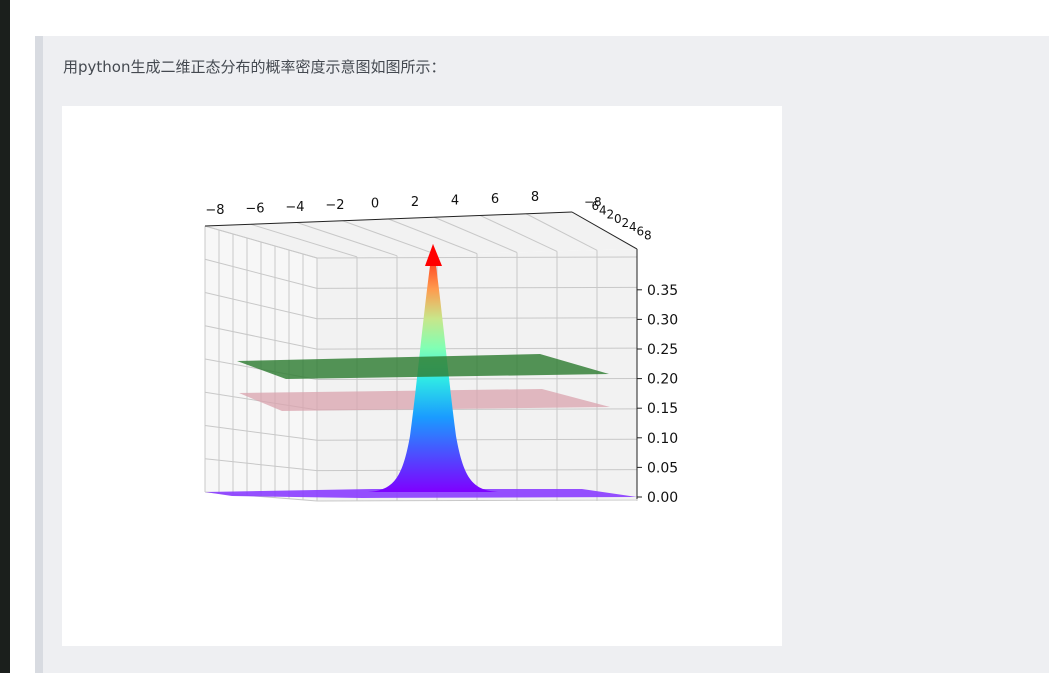  I want to click on z-tick-label: 0.35, so click(662, 291).